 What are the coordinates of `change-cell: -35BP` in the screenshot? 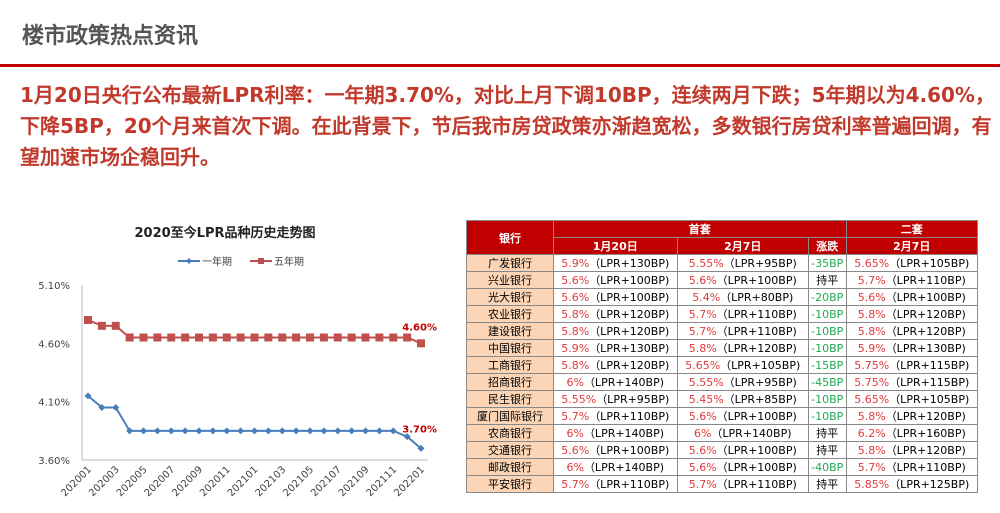 It's located at (827, 263).